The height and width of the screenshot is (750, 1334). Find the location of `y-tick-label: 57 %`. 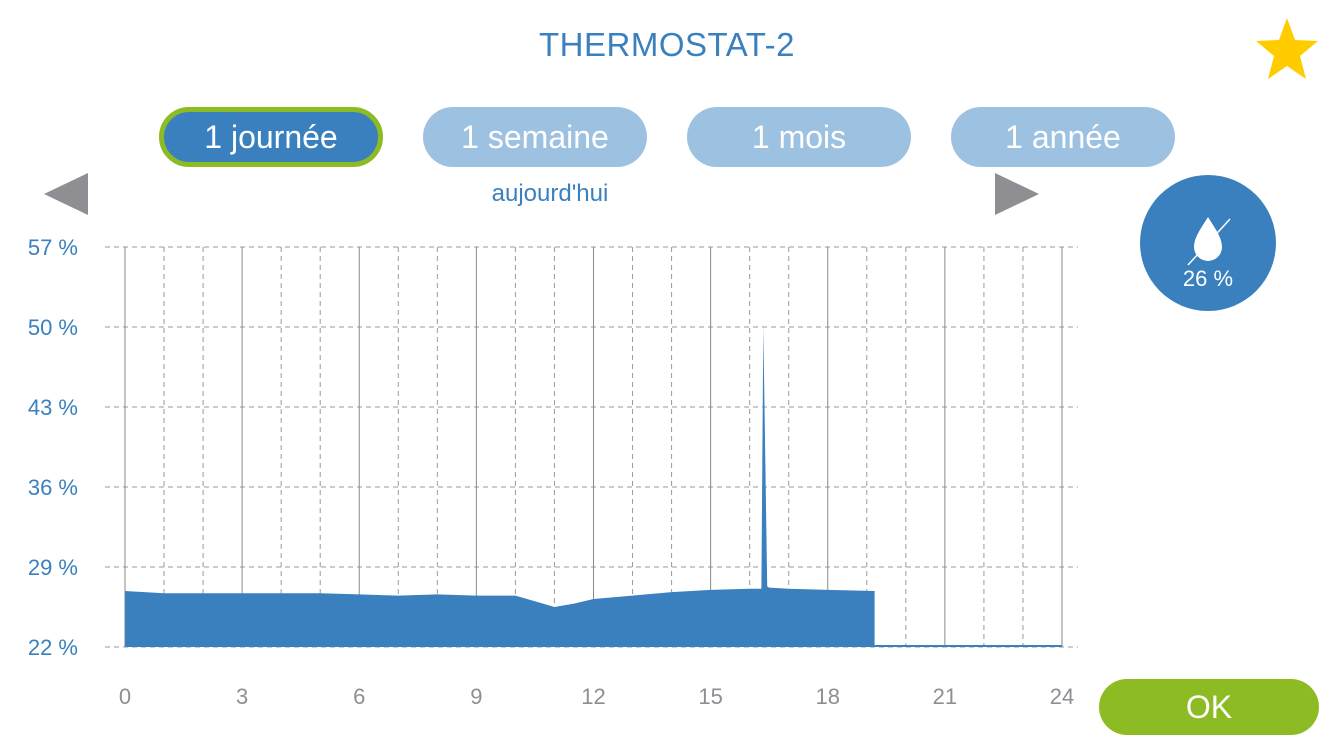

y-tick-label: 57 % is located at coordinates (53, 247).